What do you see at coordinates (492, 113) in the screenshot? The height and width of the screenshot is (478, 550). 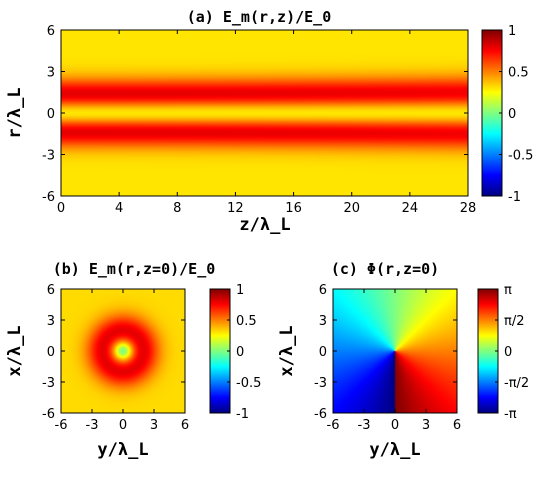 I see `panel-a-colorbar` at bounding box center [492, 113].